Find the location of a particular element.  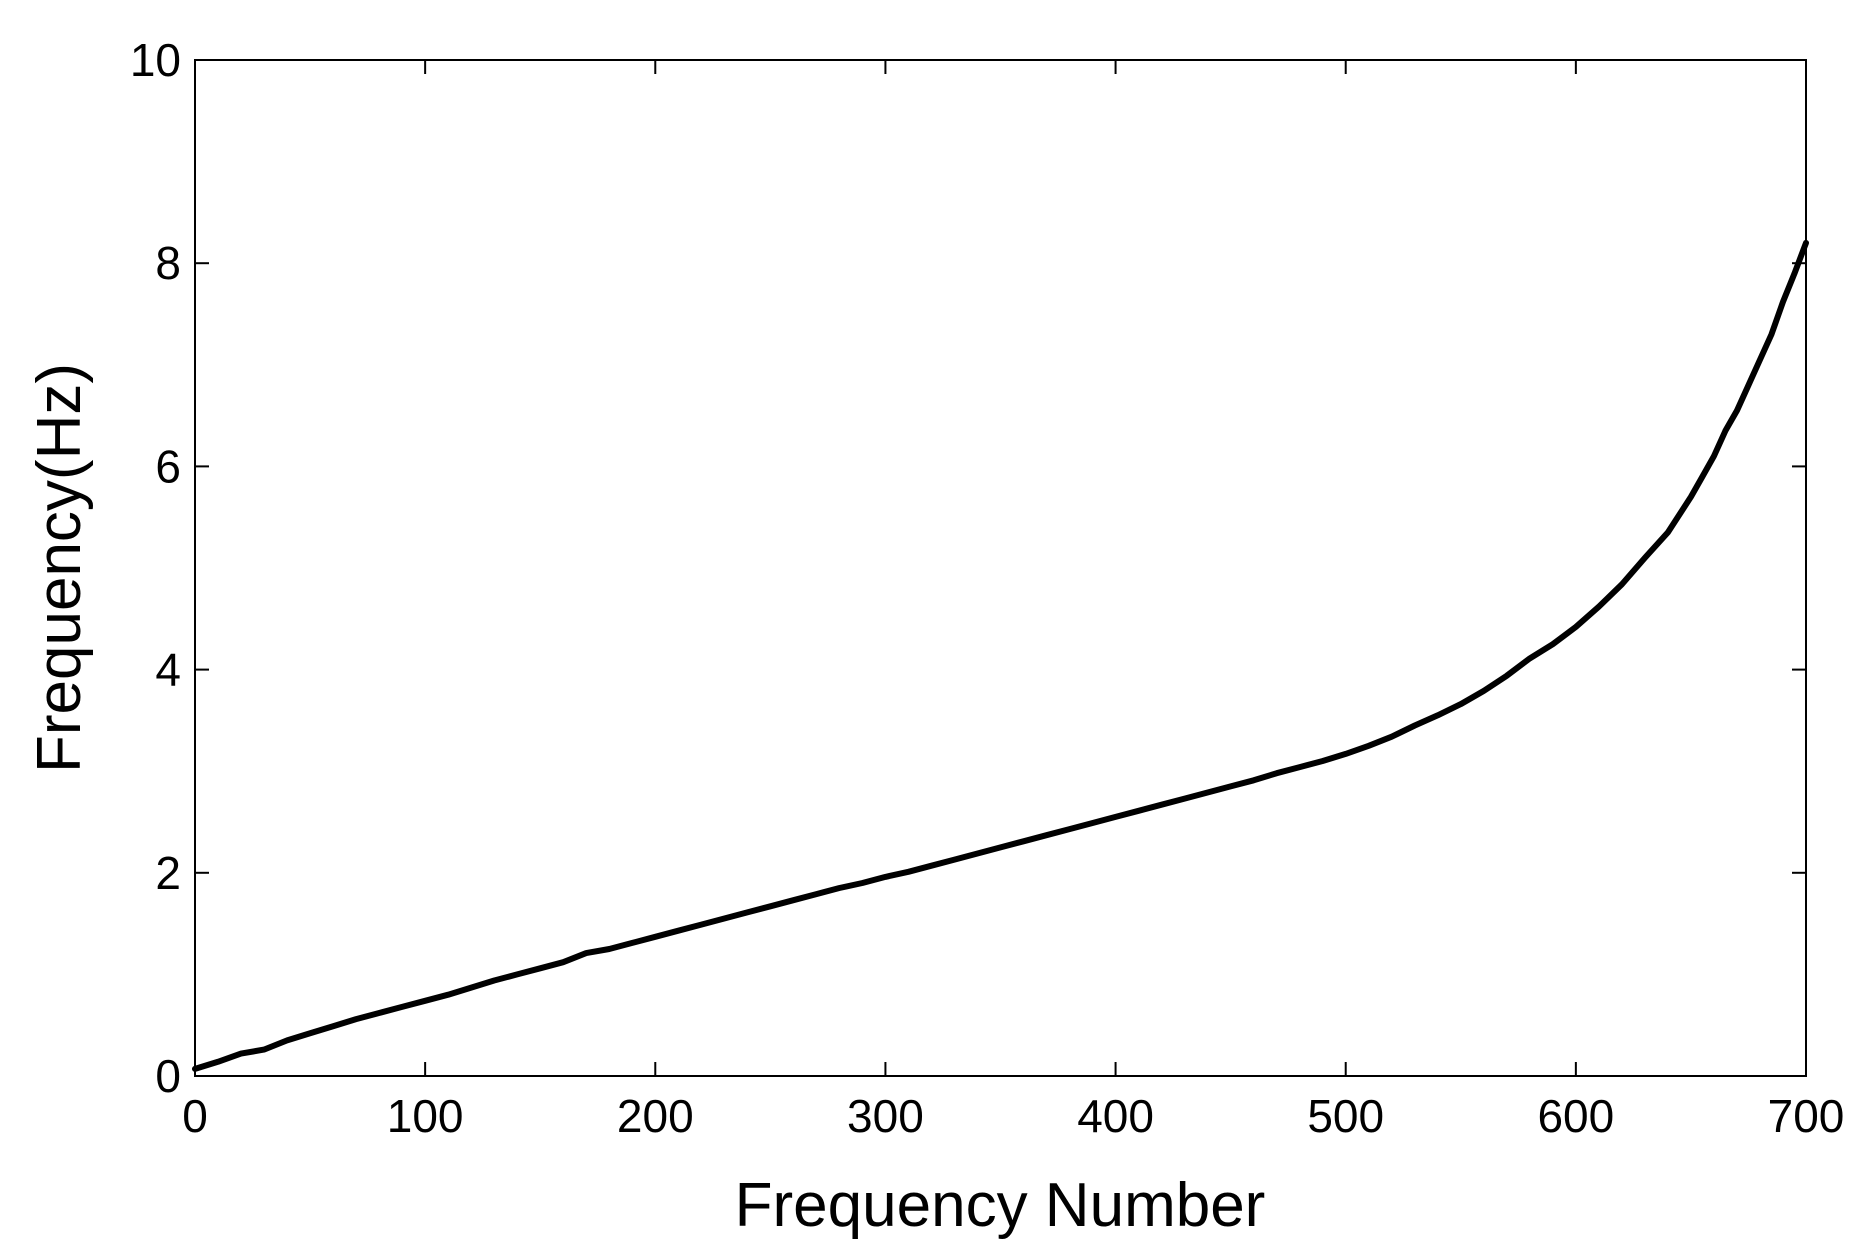

y-tick-label: 8 is located at coordinates (168, 263).